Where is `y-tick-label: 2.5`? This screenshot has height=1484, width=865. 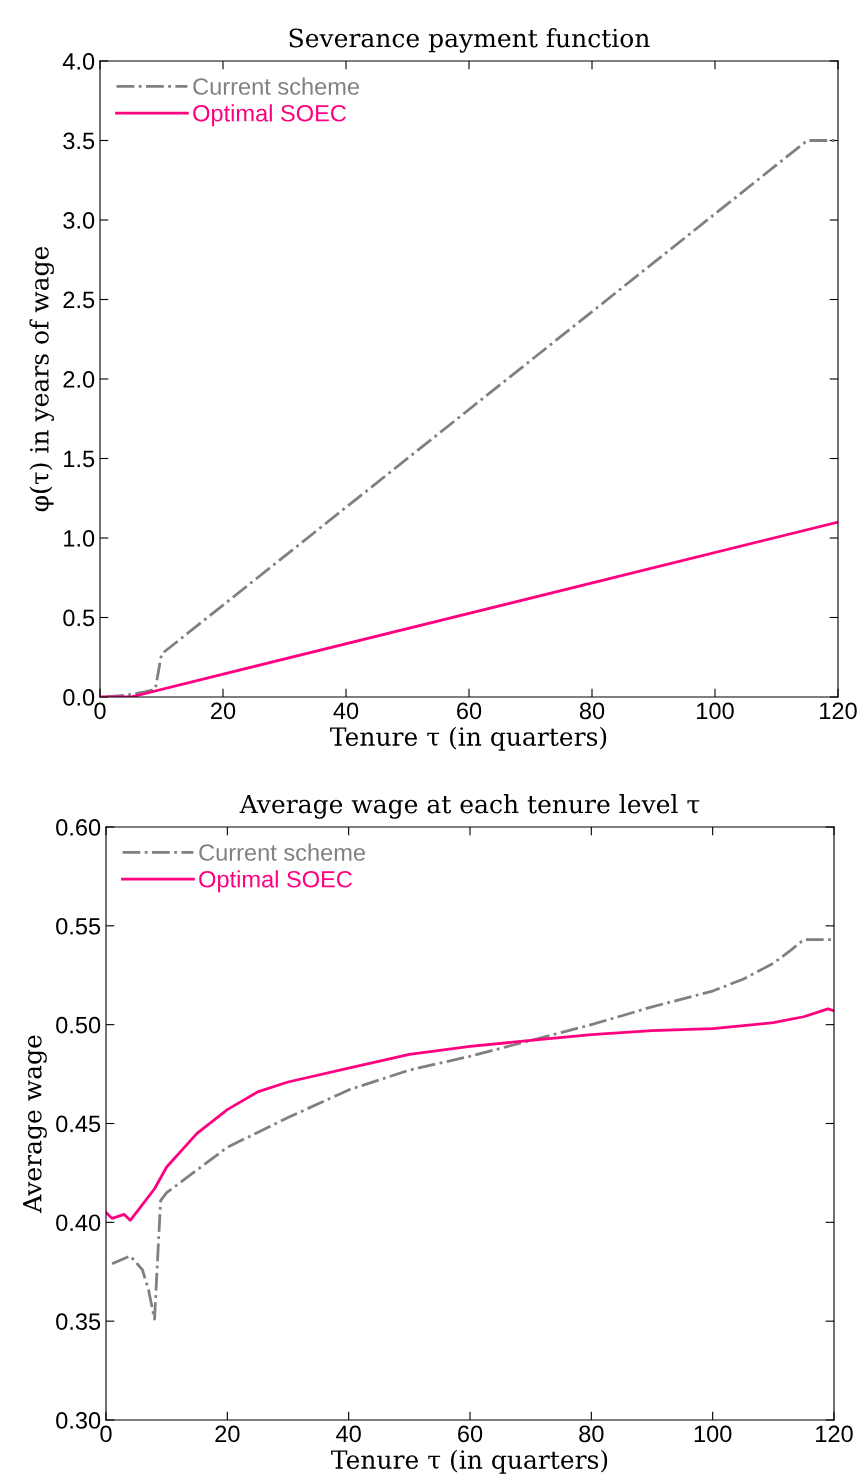 y-tick-label: 2.5 is located at coordinates (79, 300).